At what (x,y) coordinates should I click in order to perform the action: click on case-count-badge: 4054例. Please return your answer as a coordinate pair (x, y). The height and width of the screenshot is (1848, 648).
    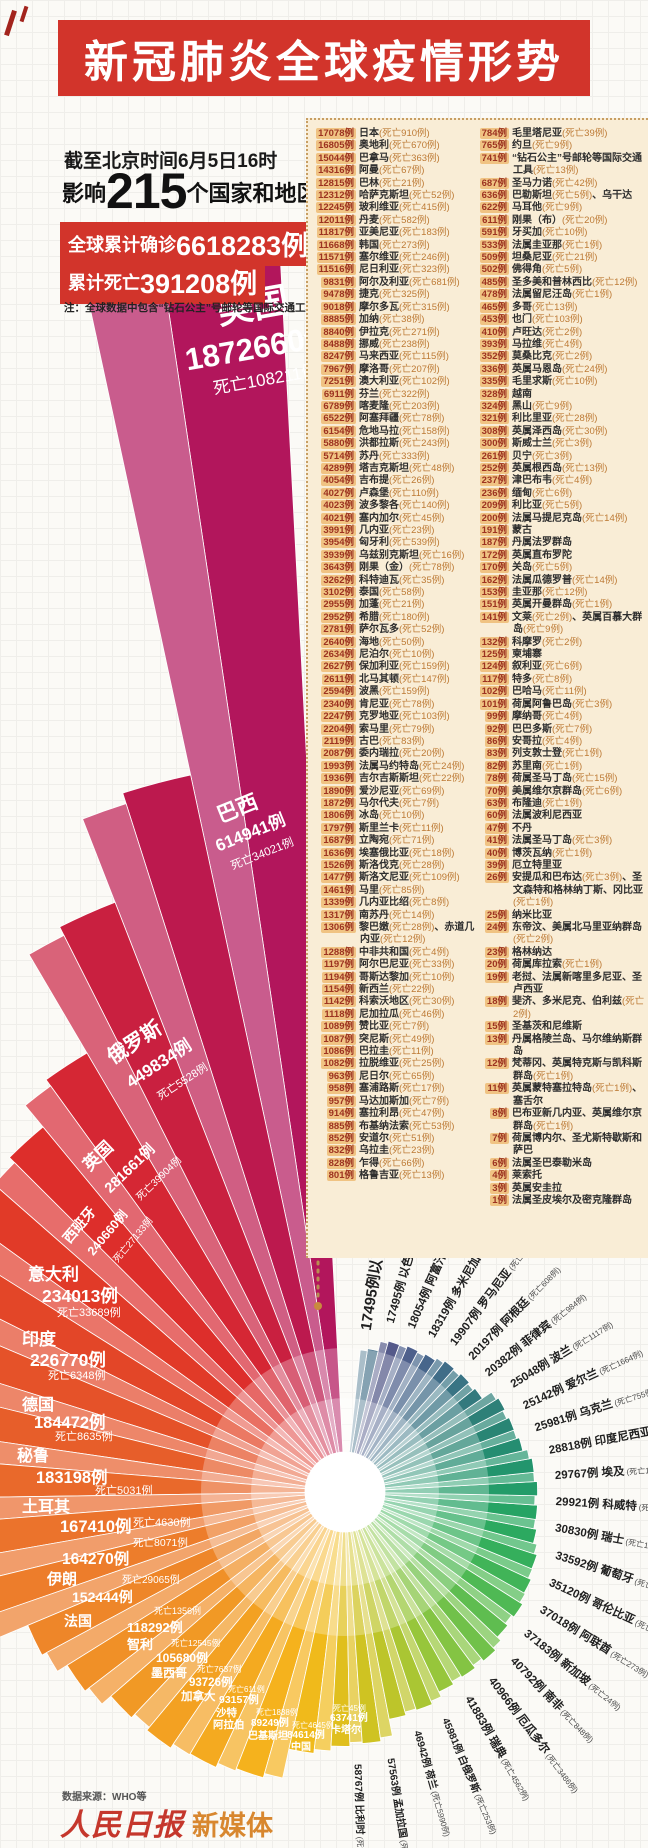
    Looking at the image, I should click on (338, 481).